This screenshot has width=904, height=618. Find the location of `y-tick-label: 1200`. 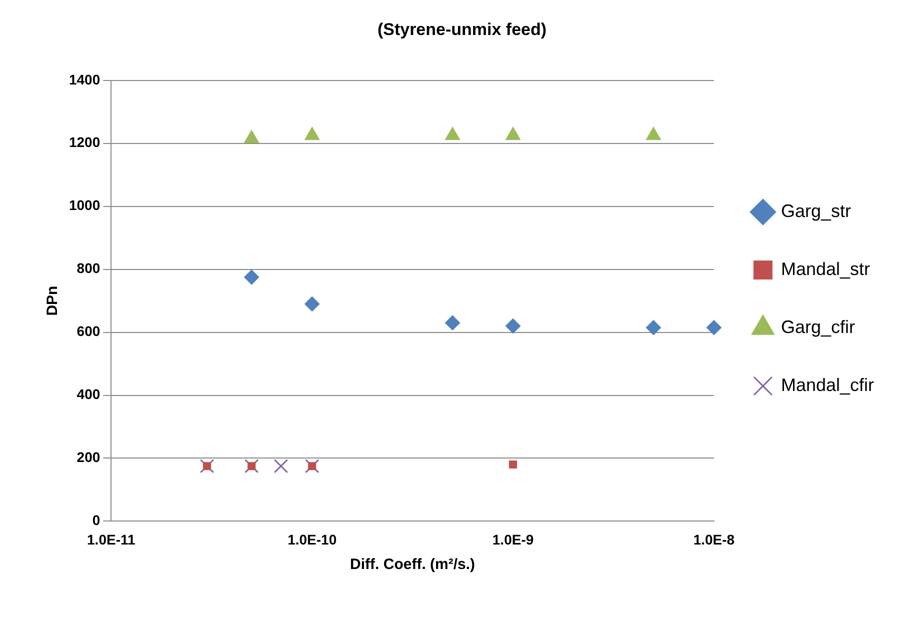

y-tick-label: 1200 is located at coordinates (84, 142).